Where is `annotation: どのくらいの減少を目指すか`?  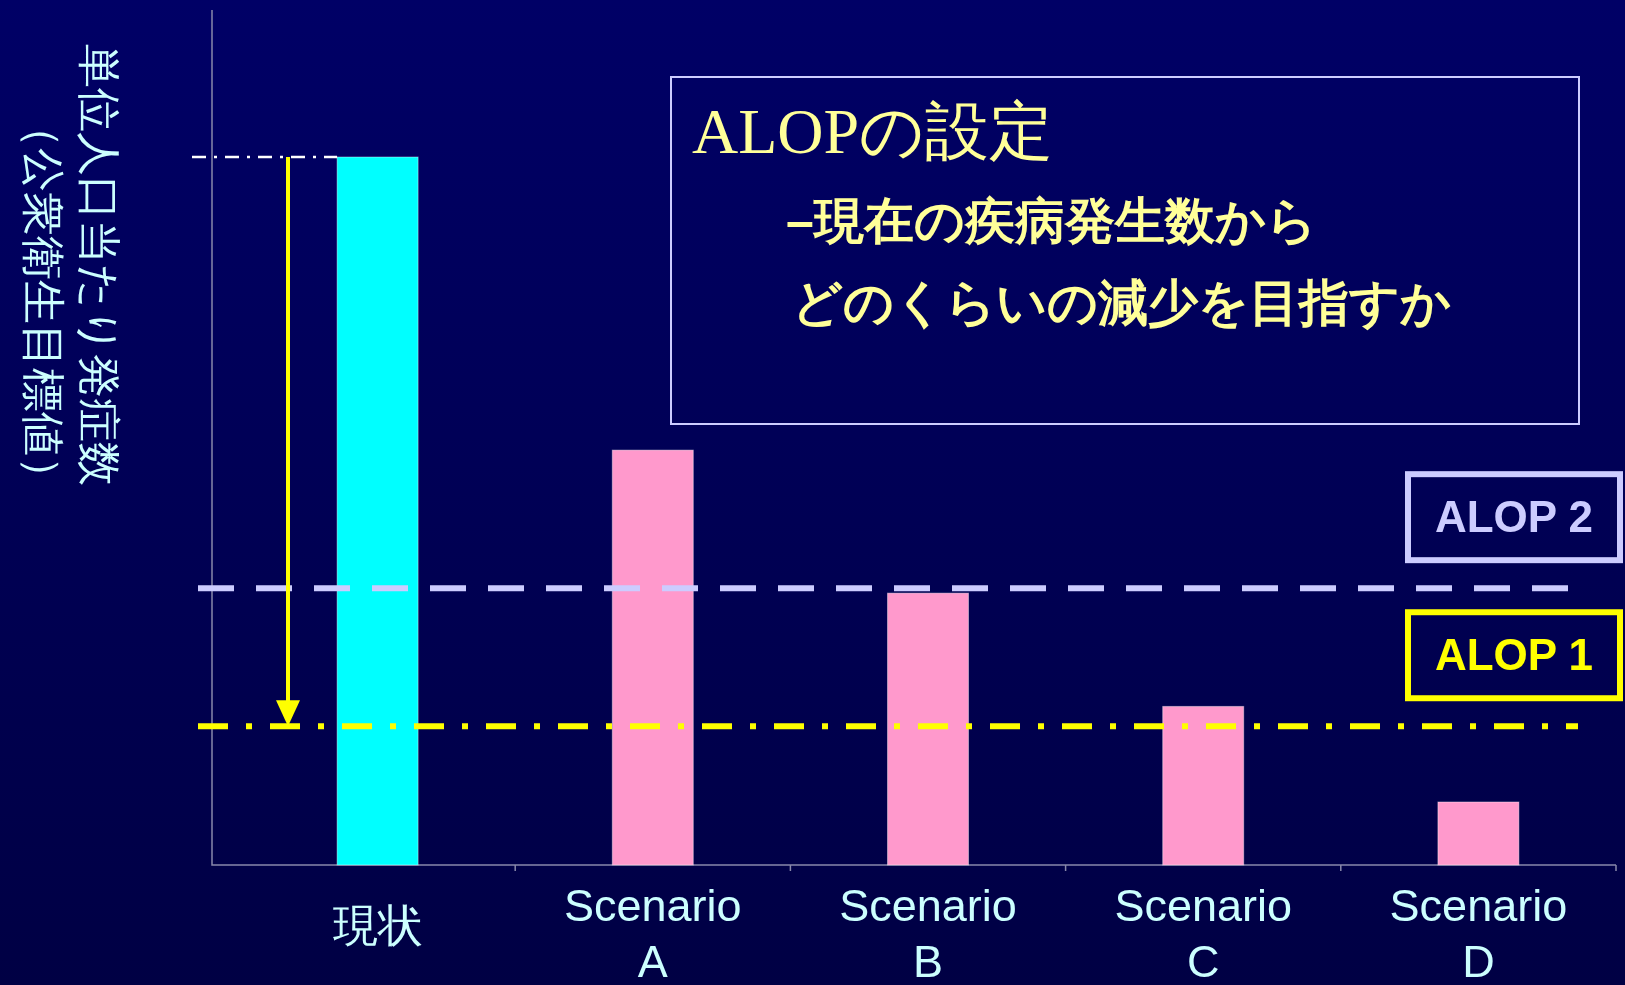 annotation: どのくらいの減少を目指すか is located at coordinates (1121, 303).